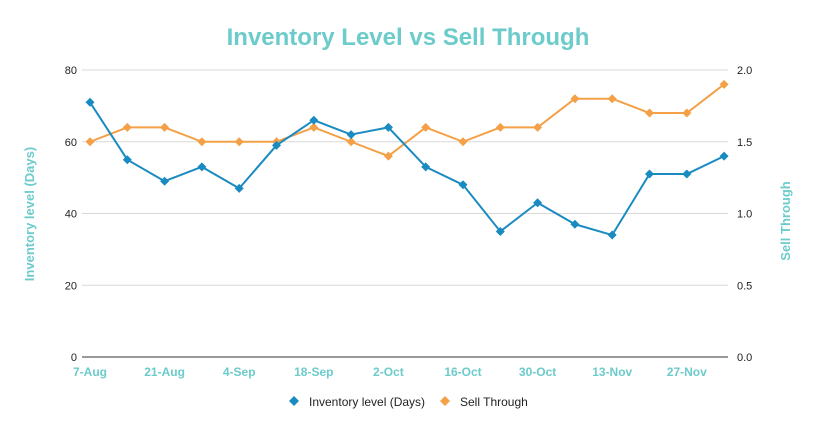  I want to click on x-tick-label: 27-Nov, so click(687, 372).